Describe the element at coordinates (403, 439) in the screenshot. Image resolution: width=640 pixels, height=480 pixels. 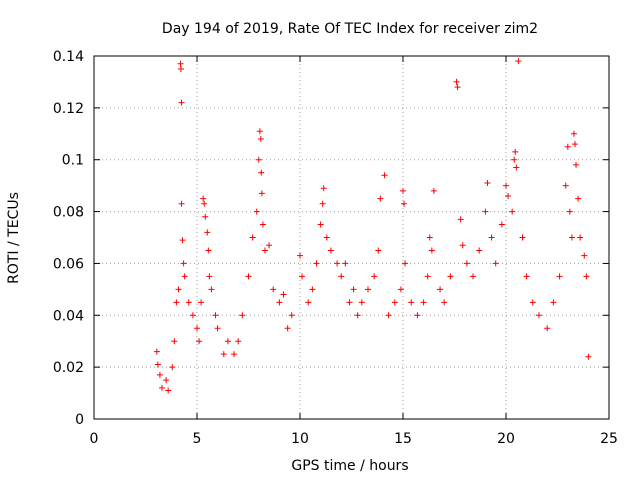
I see `x-tick-label: 15` at that location.